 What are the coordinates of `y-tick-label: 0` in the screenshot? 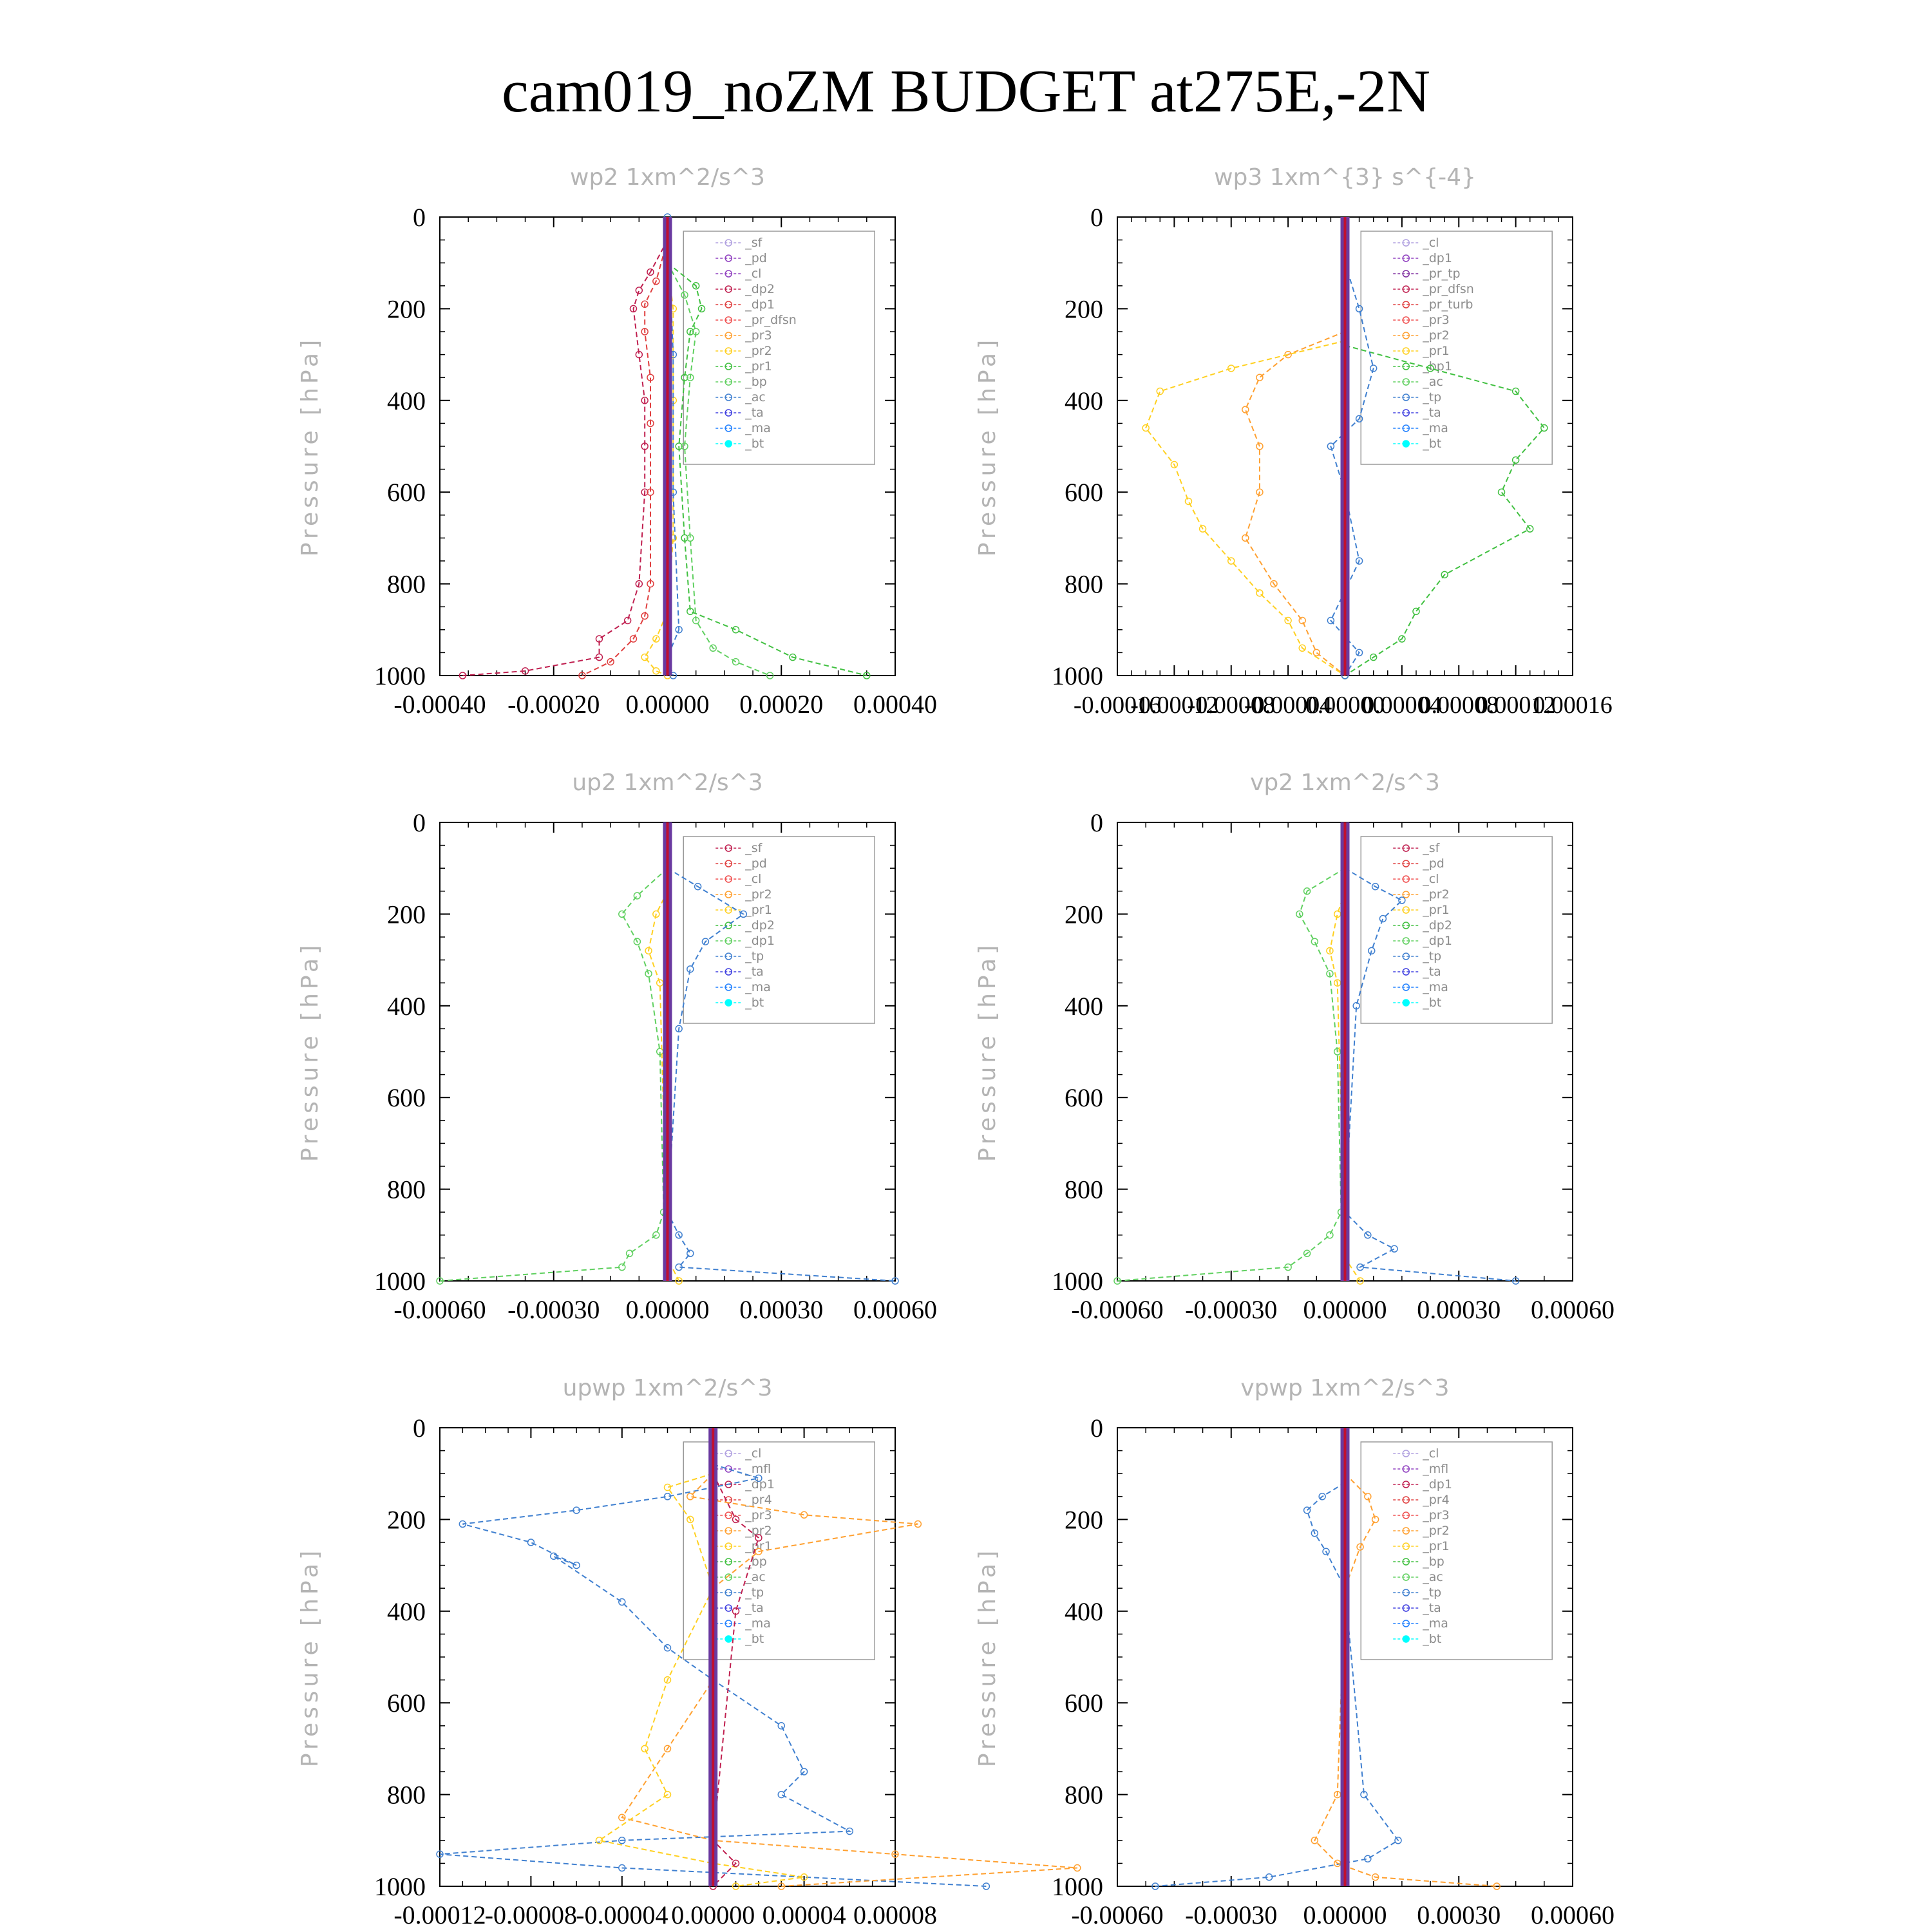 It's located at (419, 1428).